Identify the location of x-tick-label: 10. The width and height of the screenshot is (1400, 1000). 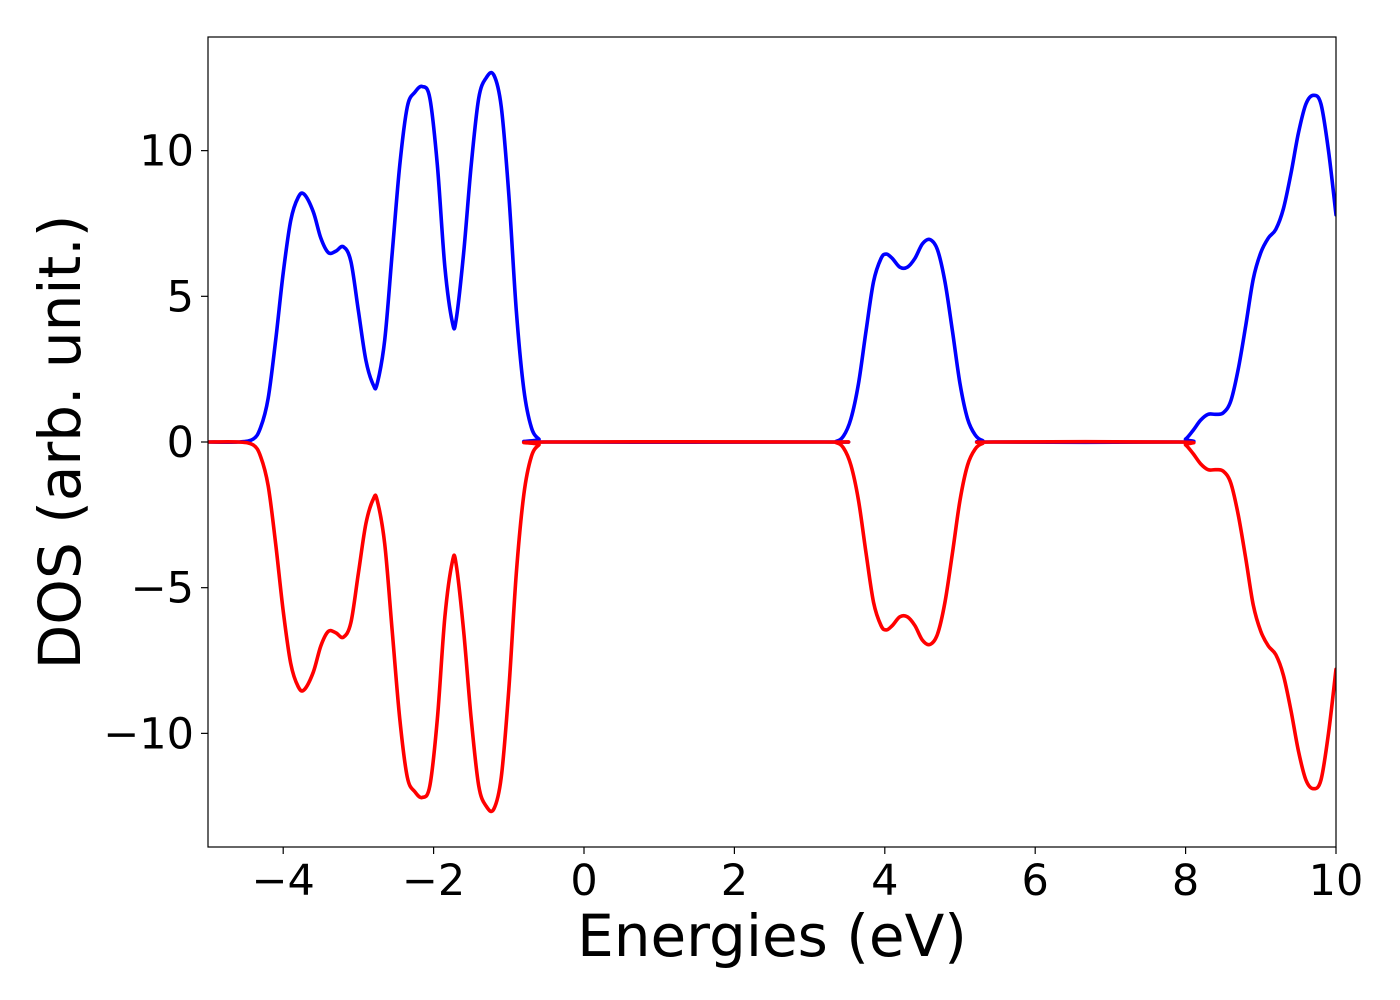
(1336, 881).